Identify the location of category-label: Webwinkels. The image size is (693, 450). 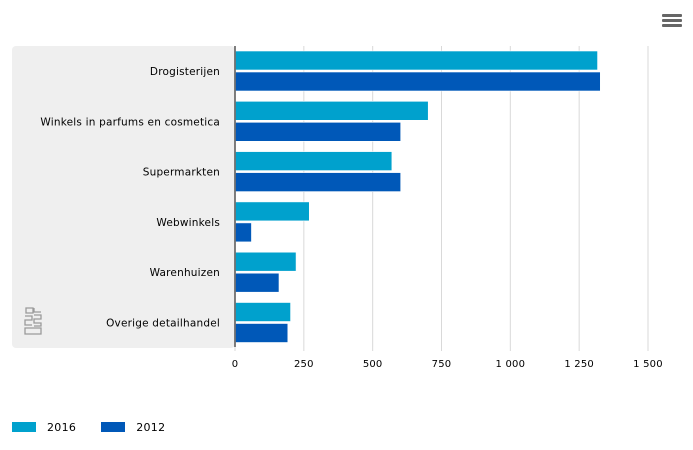
(188, 223).